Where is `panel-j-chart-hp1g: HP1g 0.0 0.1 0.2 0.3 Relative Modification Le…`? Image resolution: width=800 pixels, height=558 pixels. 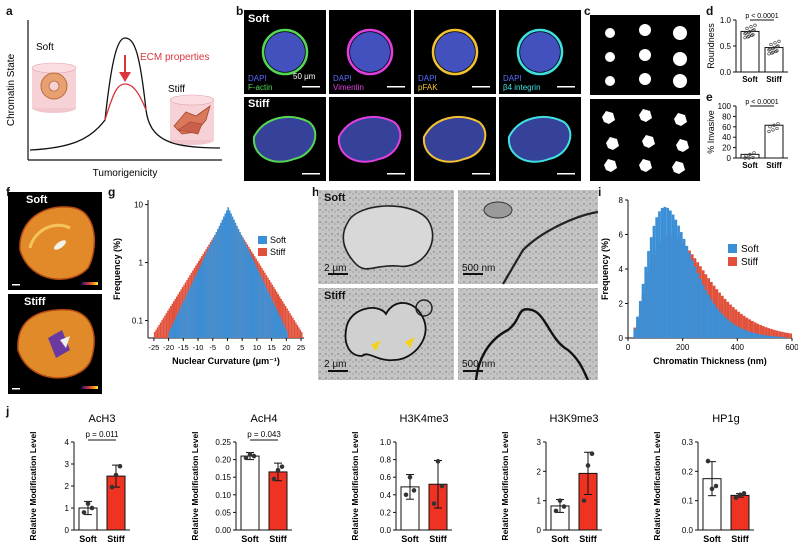
panel-j-chart-hp1g: HP1g 0.0 0.1 0.2 0.3 Relative Modification Le… is located at coordinates (703, 478).